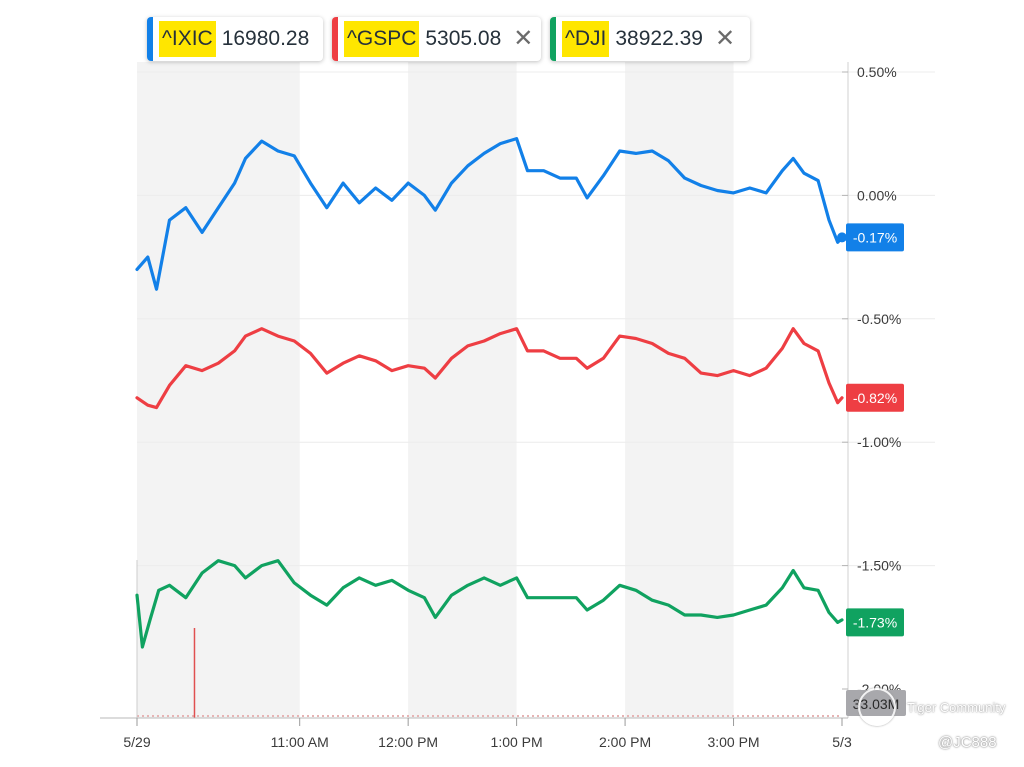 Image resolution: width=1024 pixels, height=767 pixels. Describe the element at coordinates (877, 72) in the screenshot. I see `y-tick-label: 0.50%` at that location.